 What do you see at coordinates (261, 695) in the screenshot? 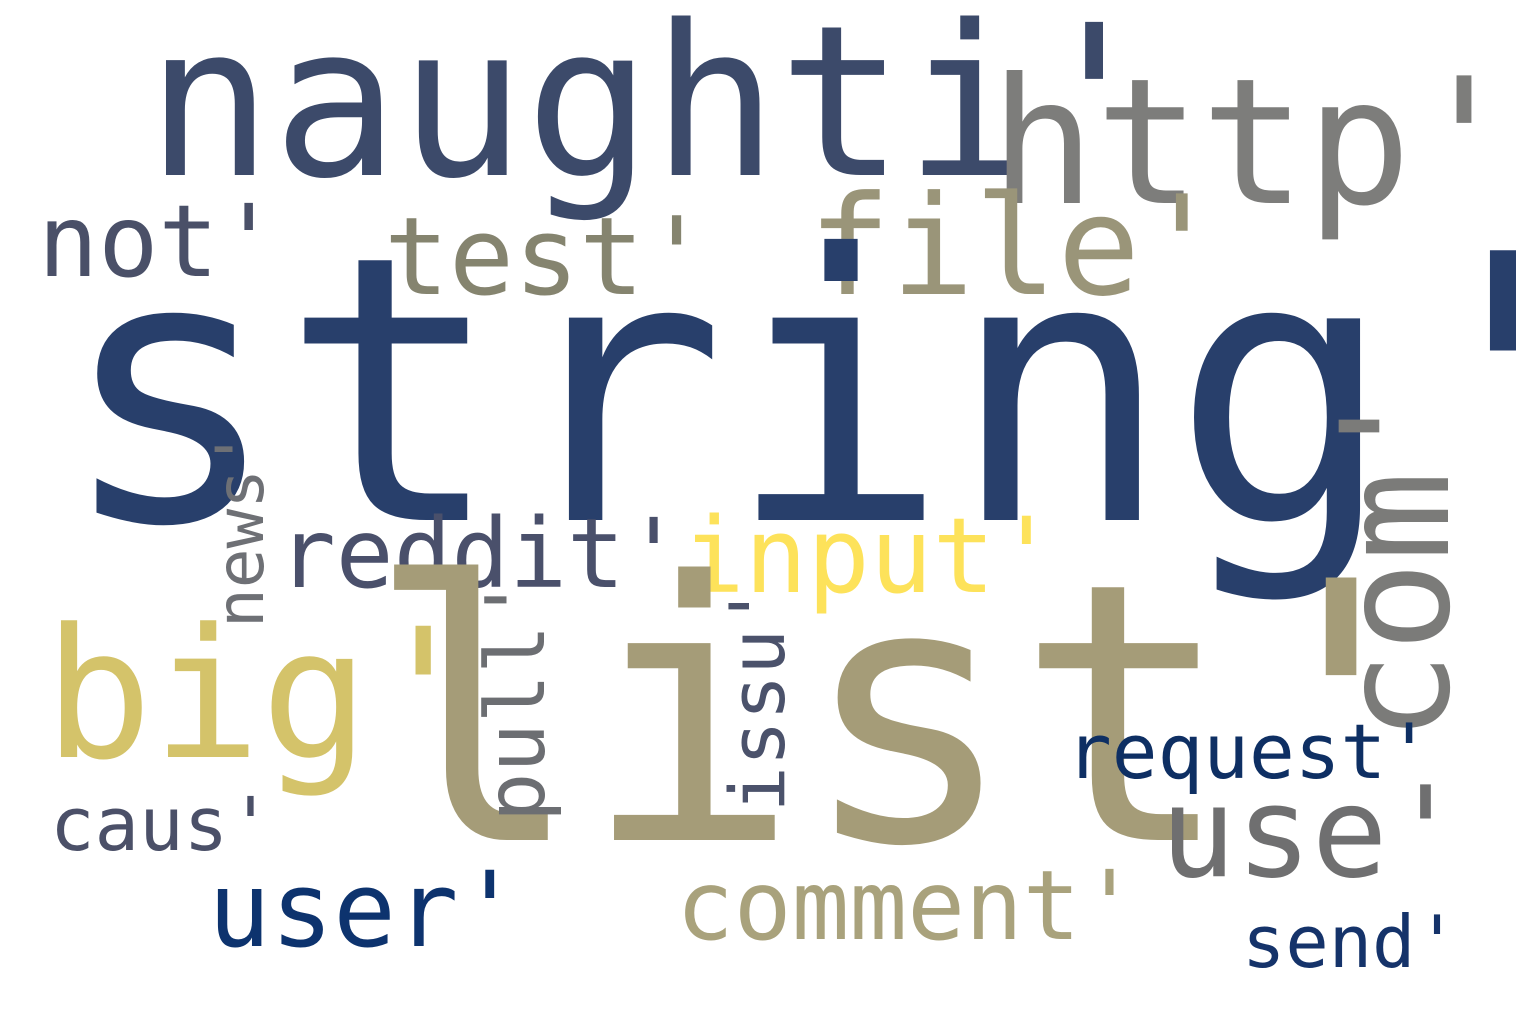
I see `word-big: big'` at bounding box center [261, 695].